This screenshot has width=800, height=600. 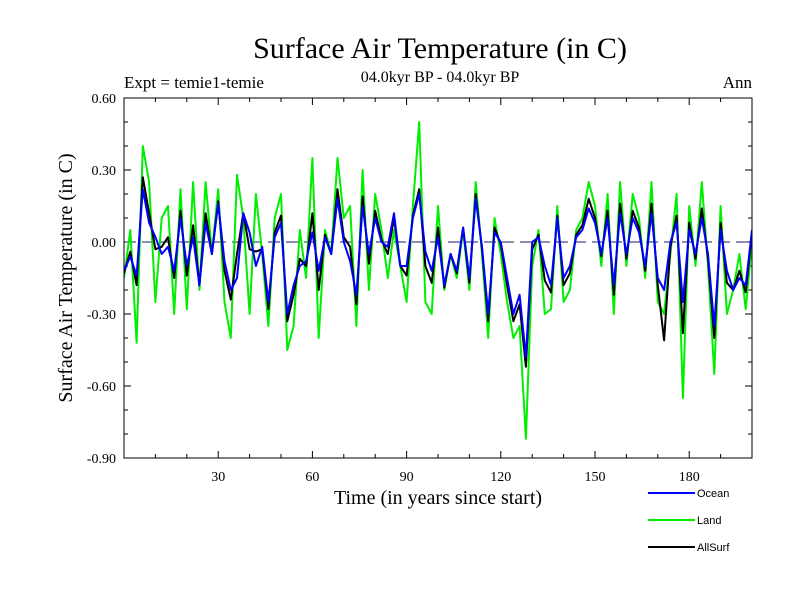 What do you see at coordinates (713, 548) in the screenshot?
I see `legend-label-allsurf: AllSurf` at bounding box center [713, 548].